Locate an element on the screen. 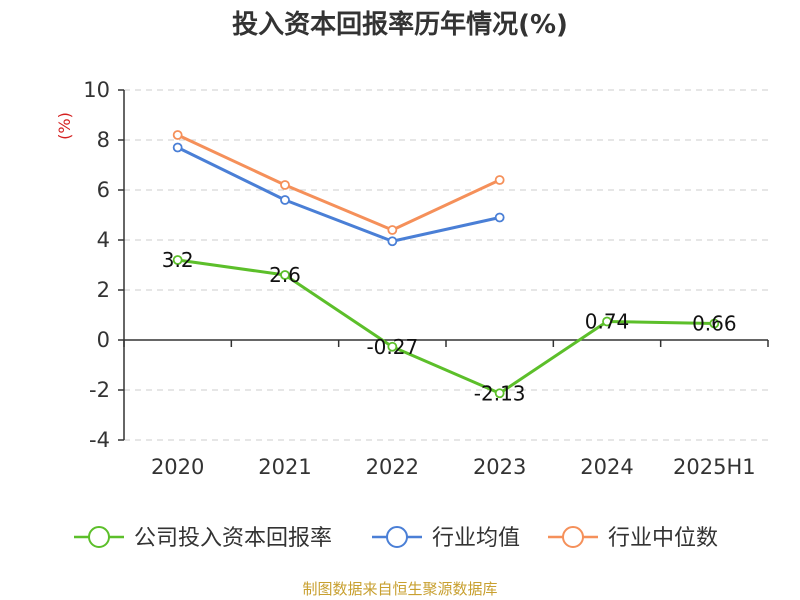 The width and height of the screenshot is (800, 600). data-label: 3.2 is located at coordinates (178, 260).